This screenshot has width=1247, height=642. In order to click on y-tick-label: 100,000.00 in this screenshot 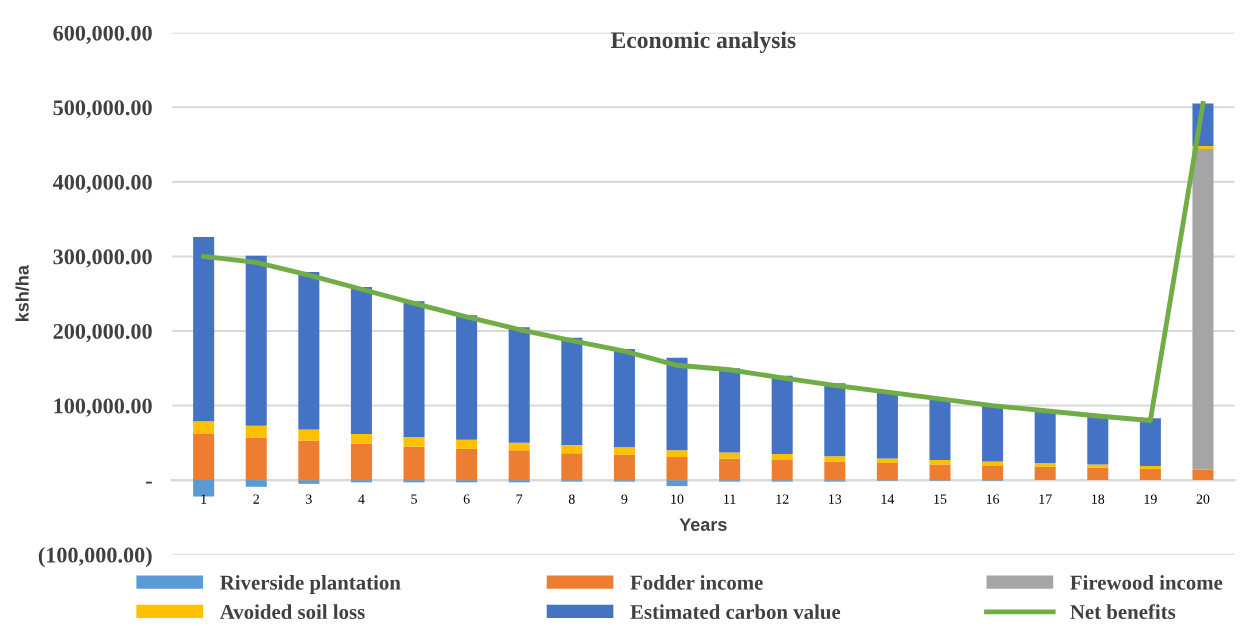, I will do `click(103, 407)`.